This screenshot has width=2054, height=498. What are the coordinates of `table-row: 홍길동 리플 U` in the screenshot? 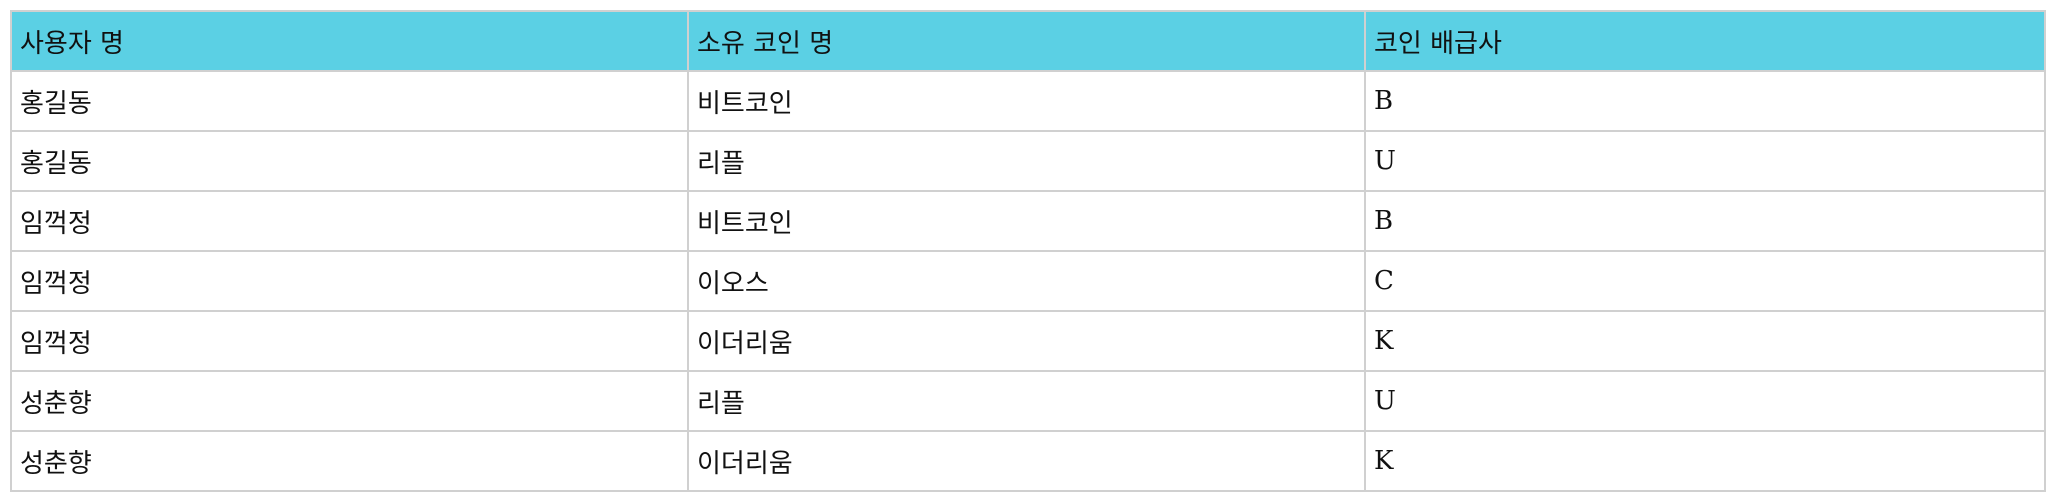 It's located at (1028, 161).